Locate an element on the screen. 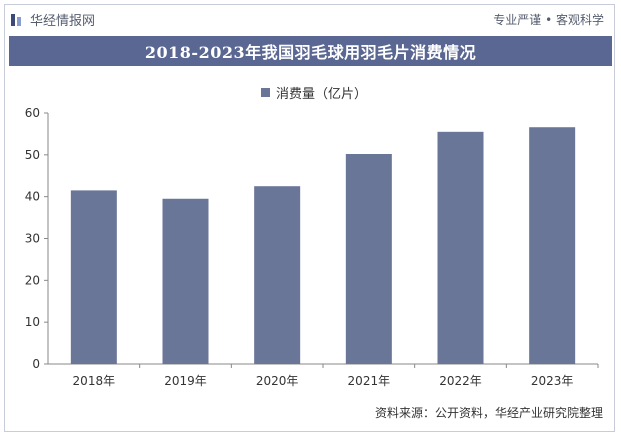  x-tick-label: 2021年 is located at coordinates (369, 381).